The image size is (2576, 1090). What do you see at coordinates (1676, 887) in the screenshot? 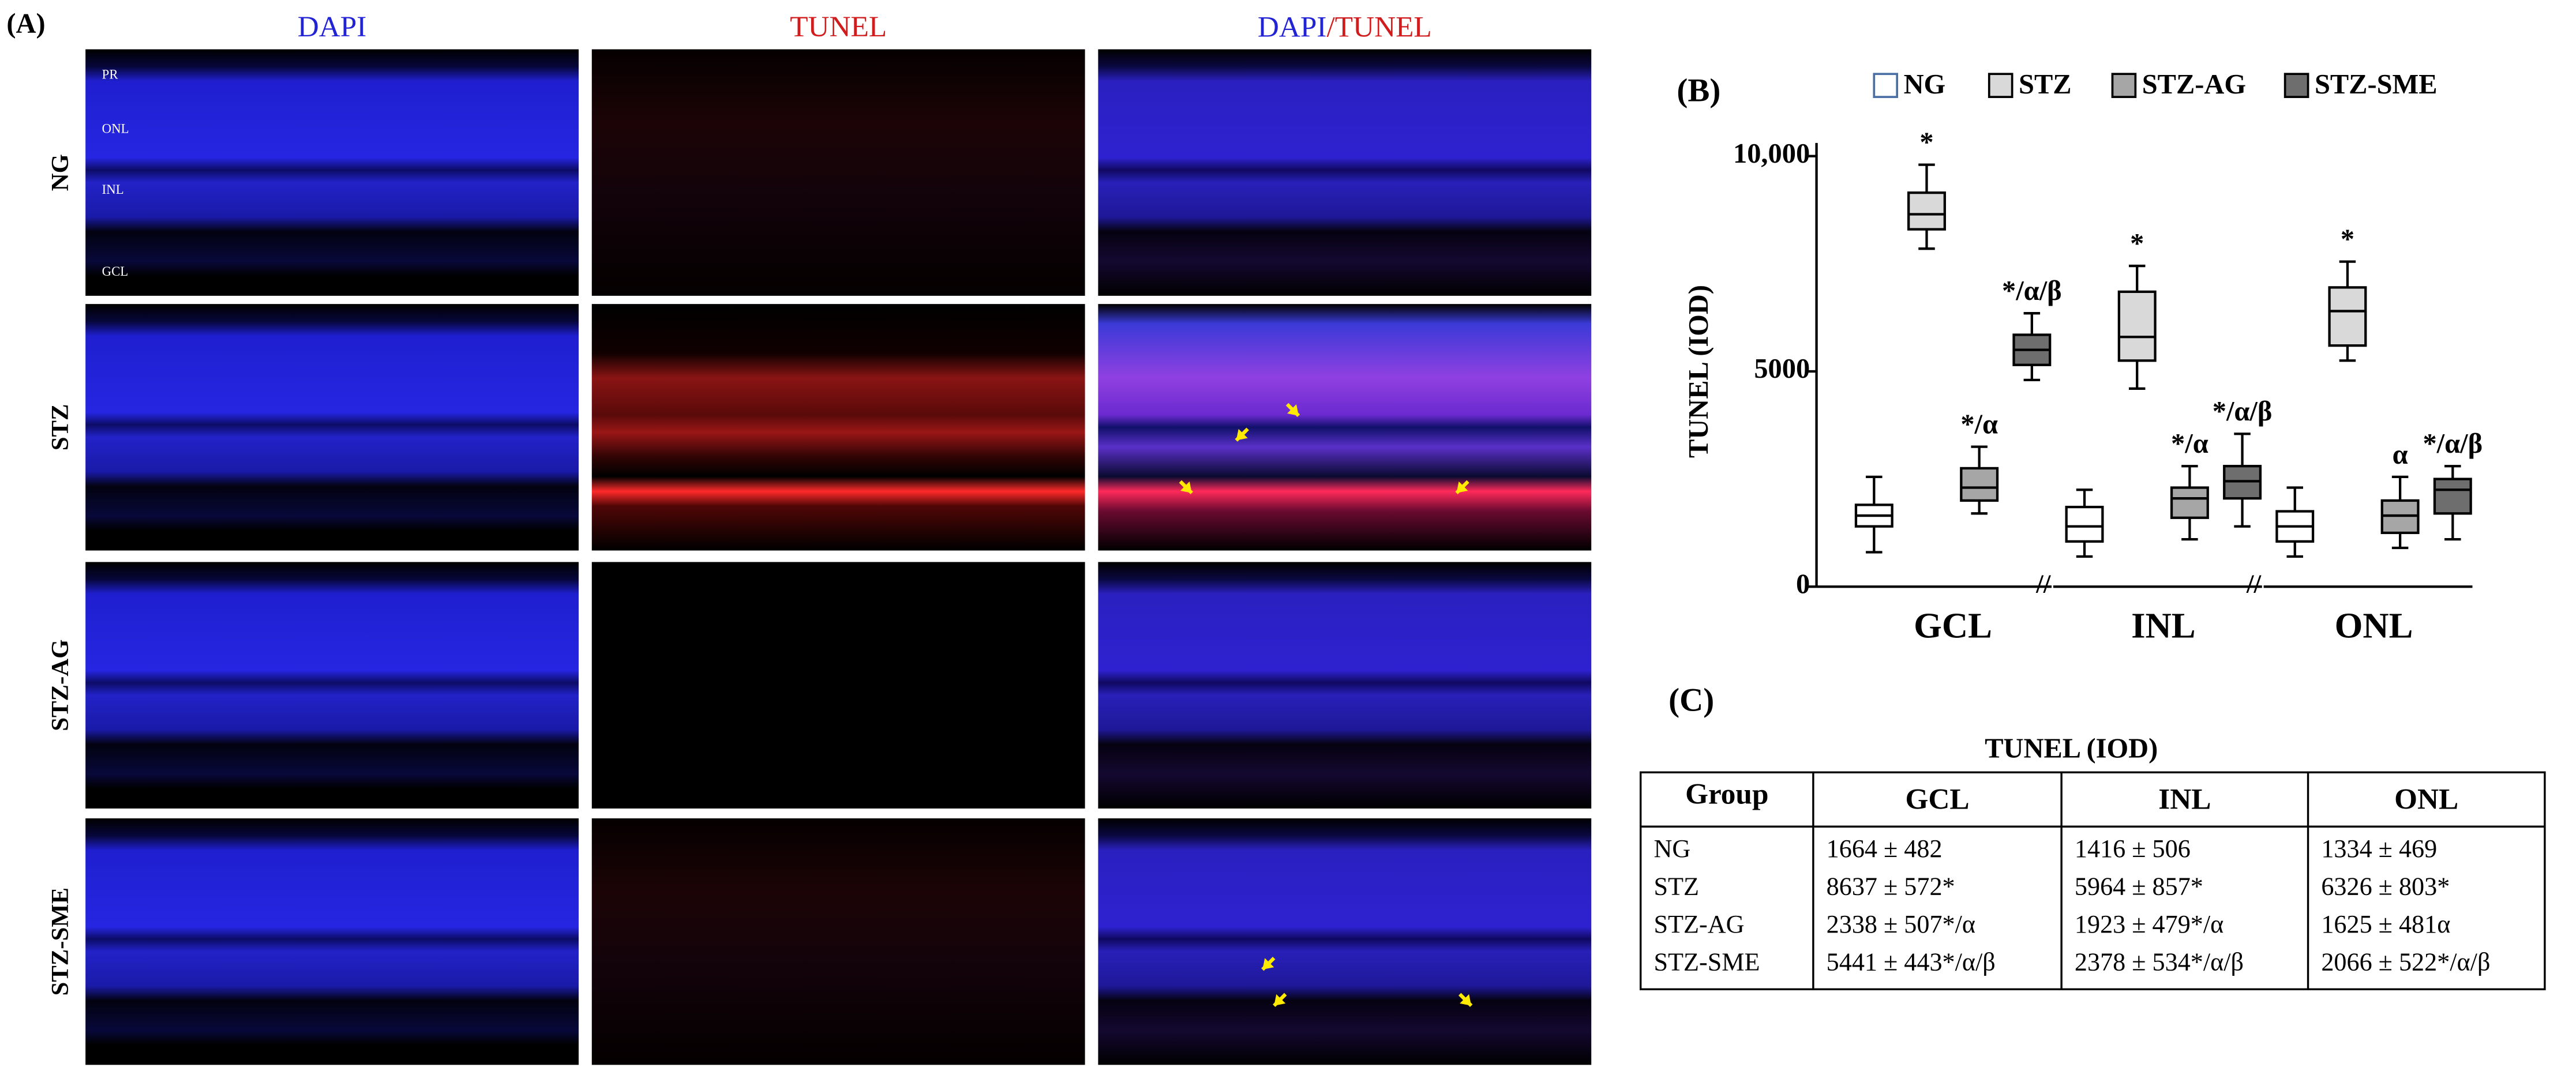
I see `table-cell: STZ` at bounding box center [1676, 887].